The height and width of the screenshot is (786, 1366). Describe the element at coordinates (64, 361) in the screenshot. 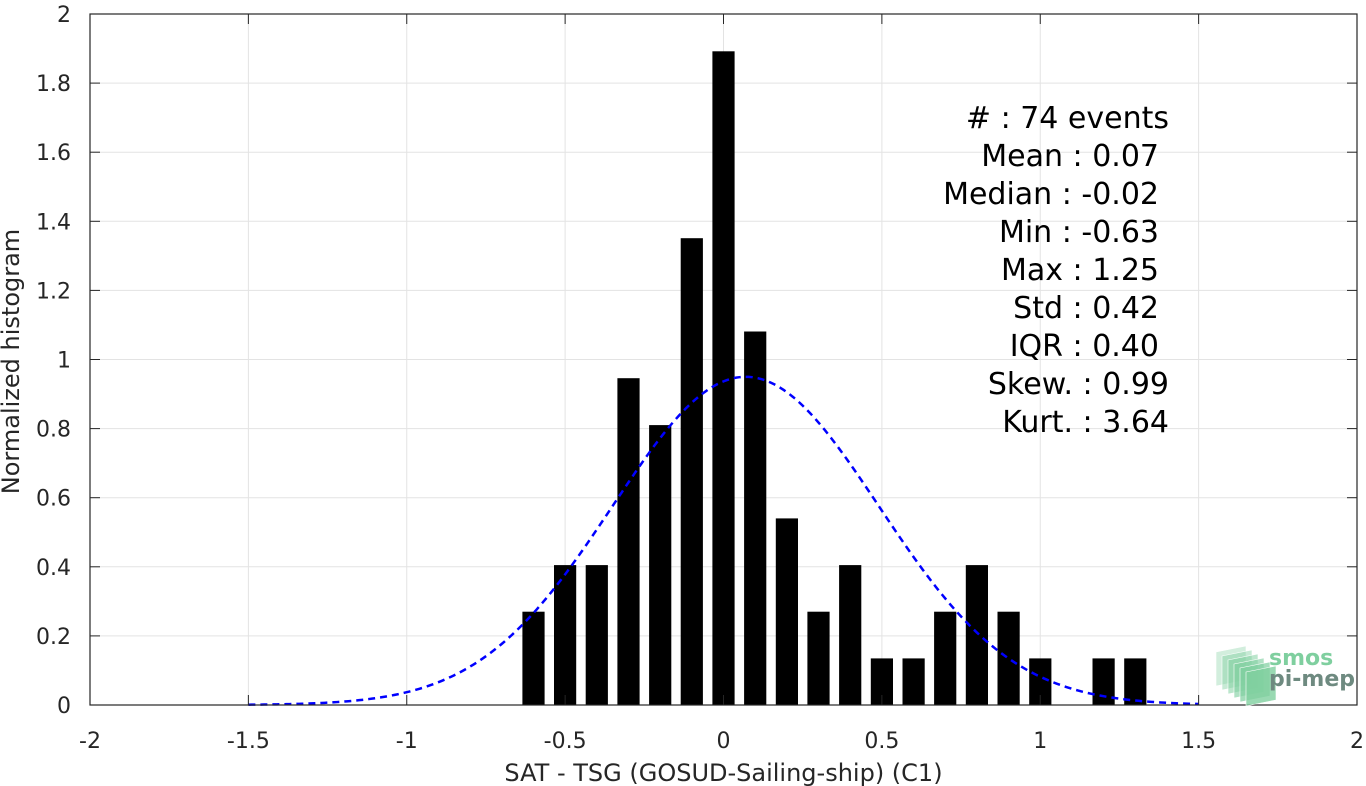

I see `y-tick-label: 1` at that location.